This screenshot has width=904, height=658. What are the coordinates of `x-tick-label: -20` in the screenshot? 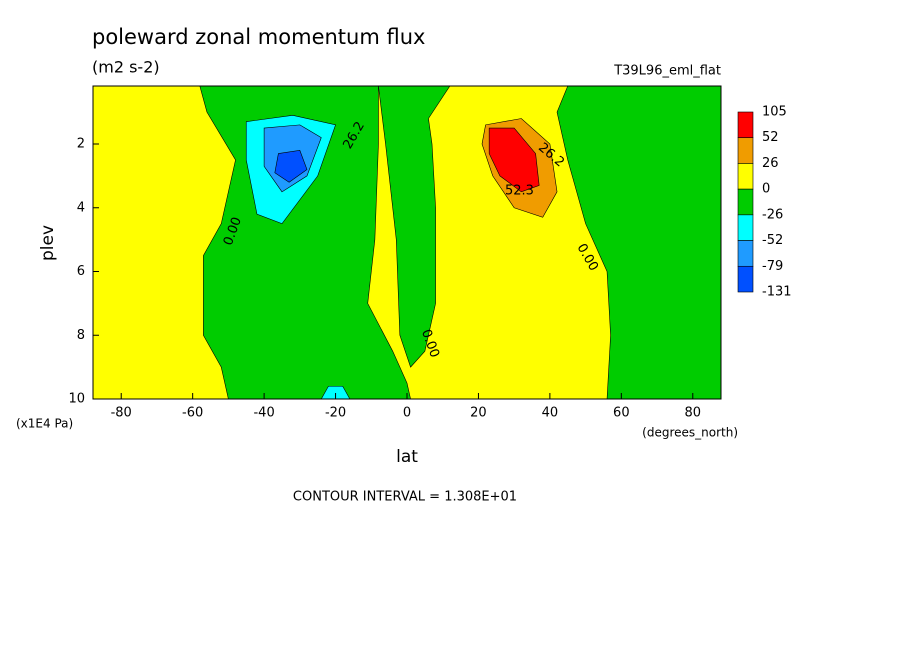 It's located at (335, 413).